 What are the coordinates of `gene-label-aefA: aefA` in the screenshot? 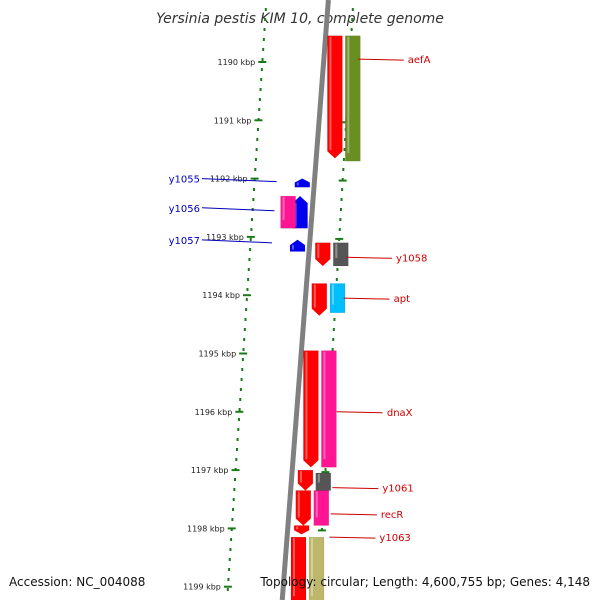 It's located at (419, 60).